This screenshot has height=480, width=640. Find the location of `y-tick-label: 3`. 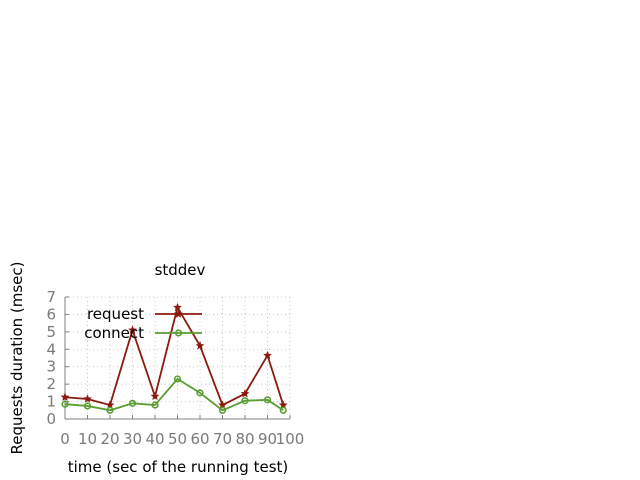

y-tick-label: 3 is located at coordinates (51, 367).